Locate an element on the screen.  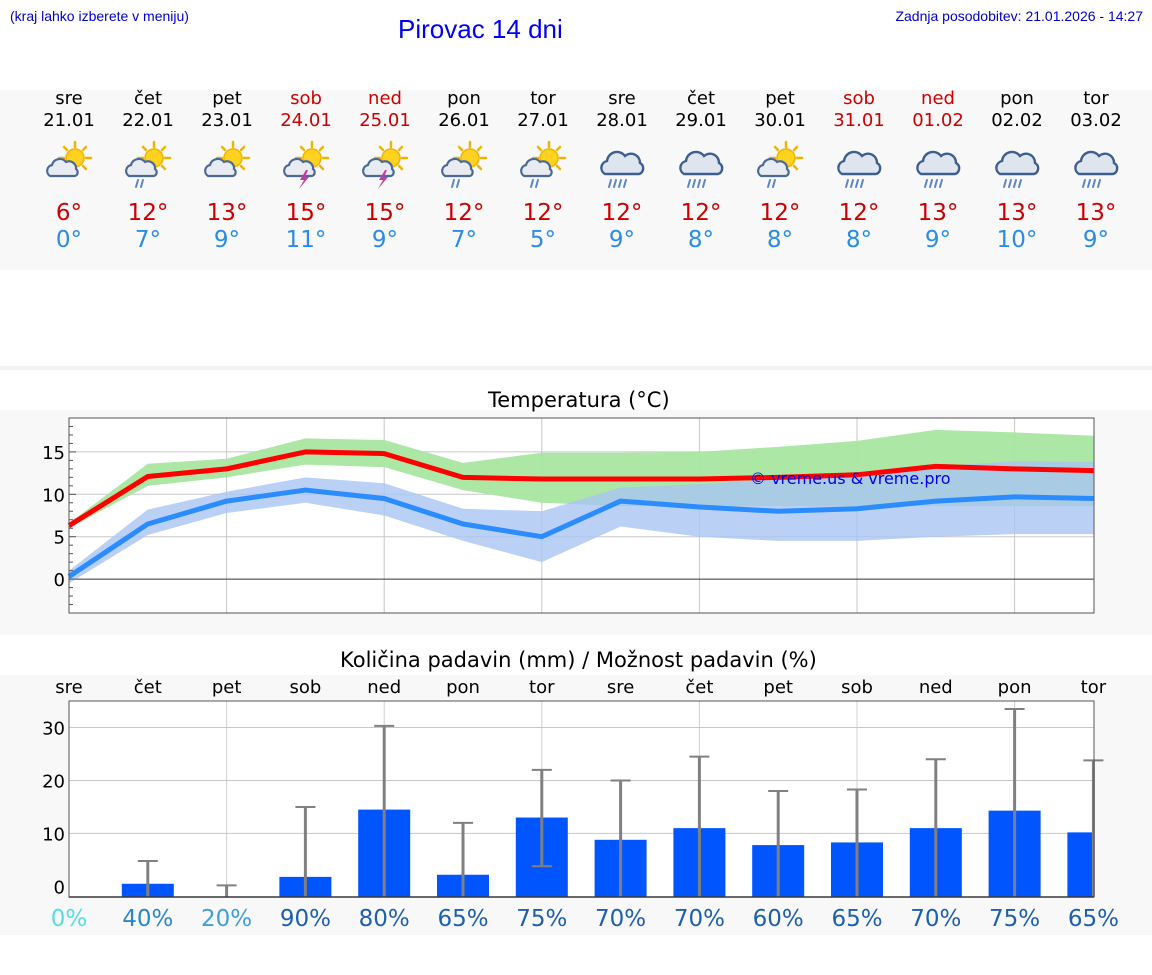
precip-day-label: tor is located at coordinates (1094, 687).